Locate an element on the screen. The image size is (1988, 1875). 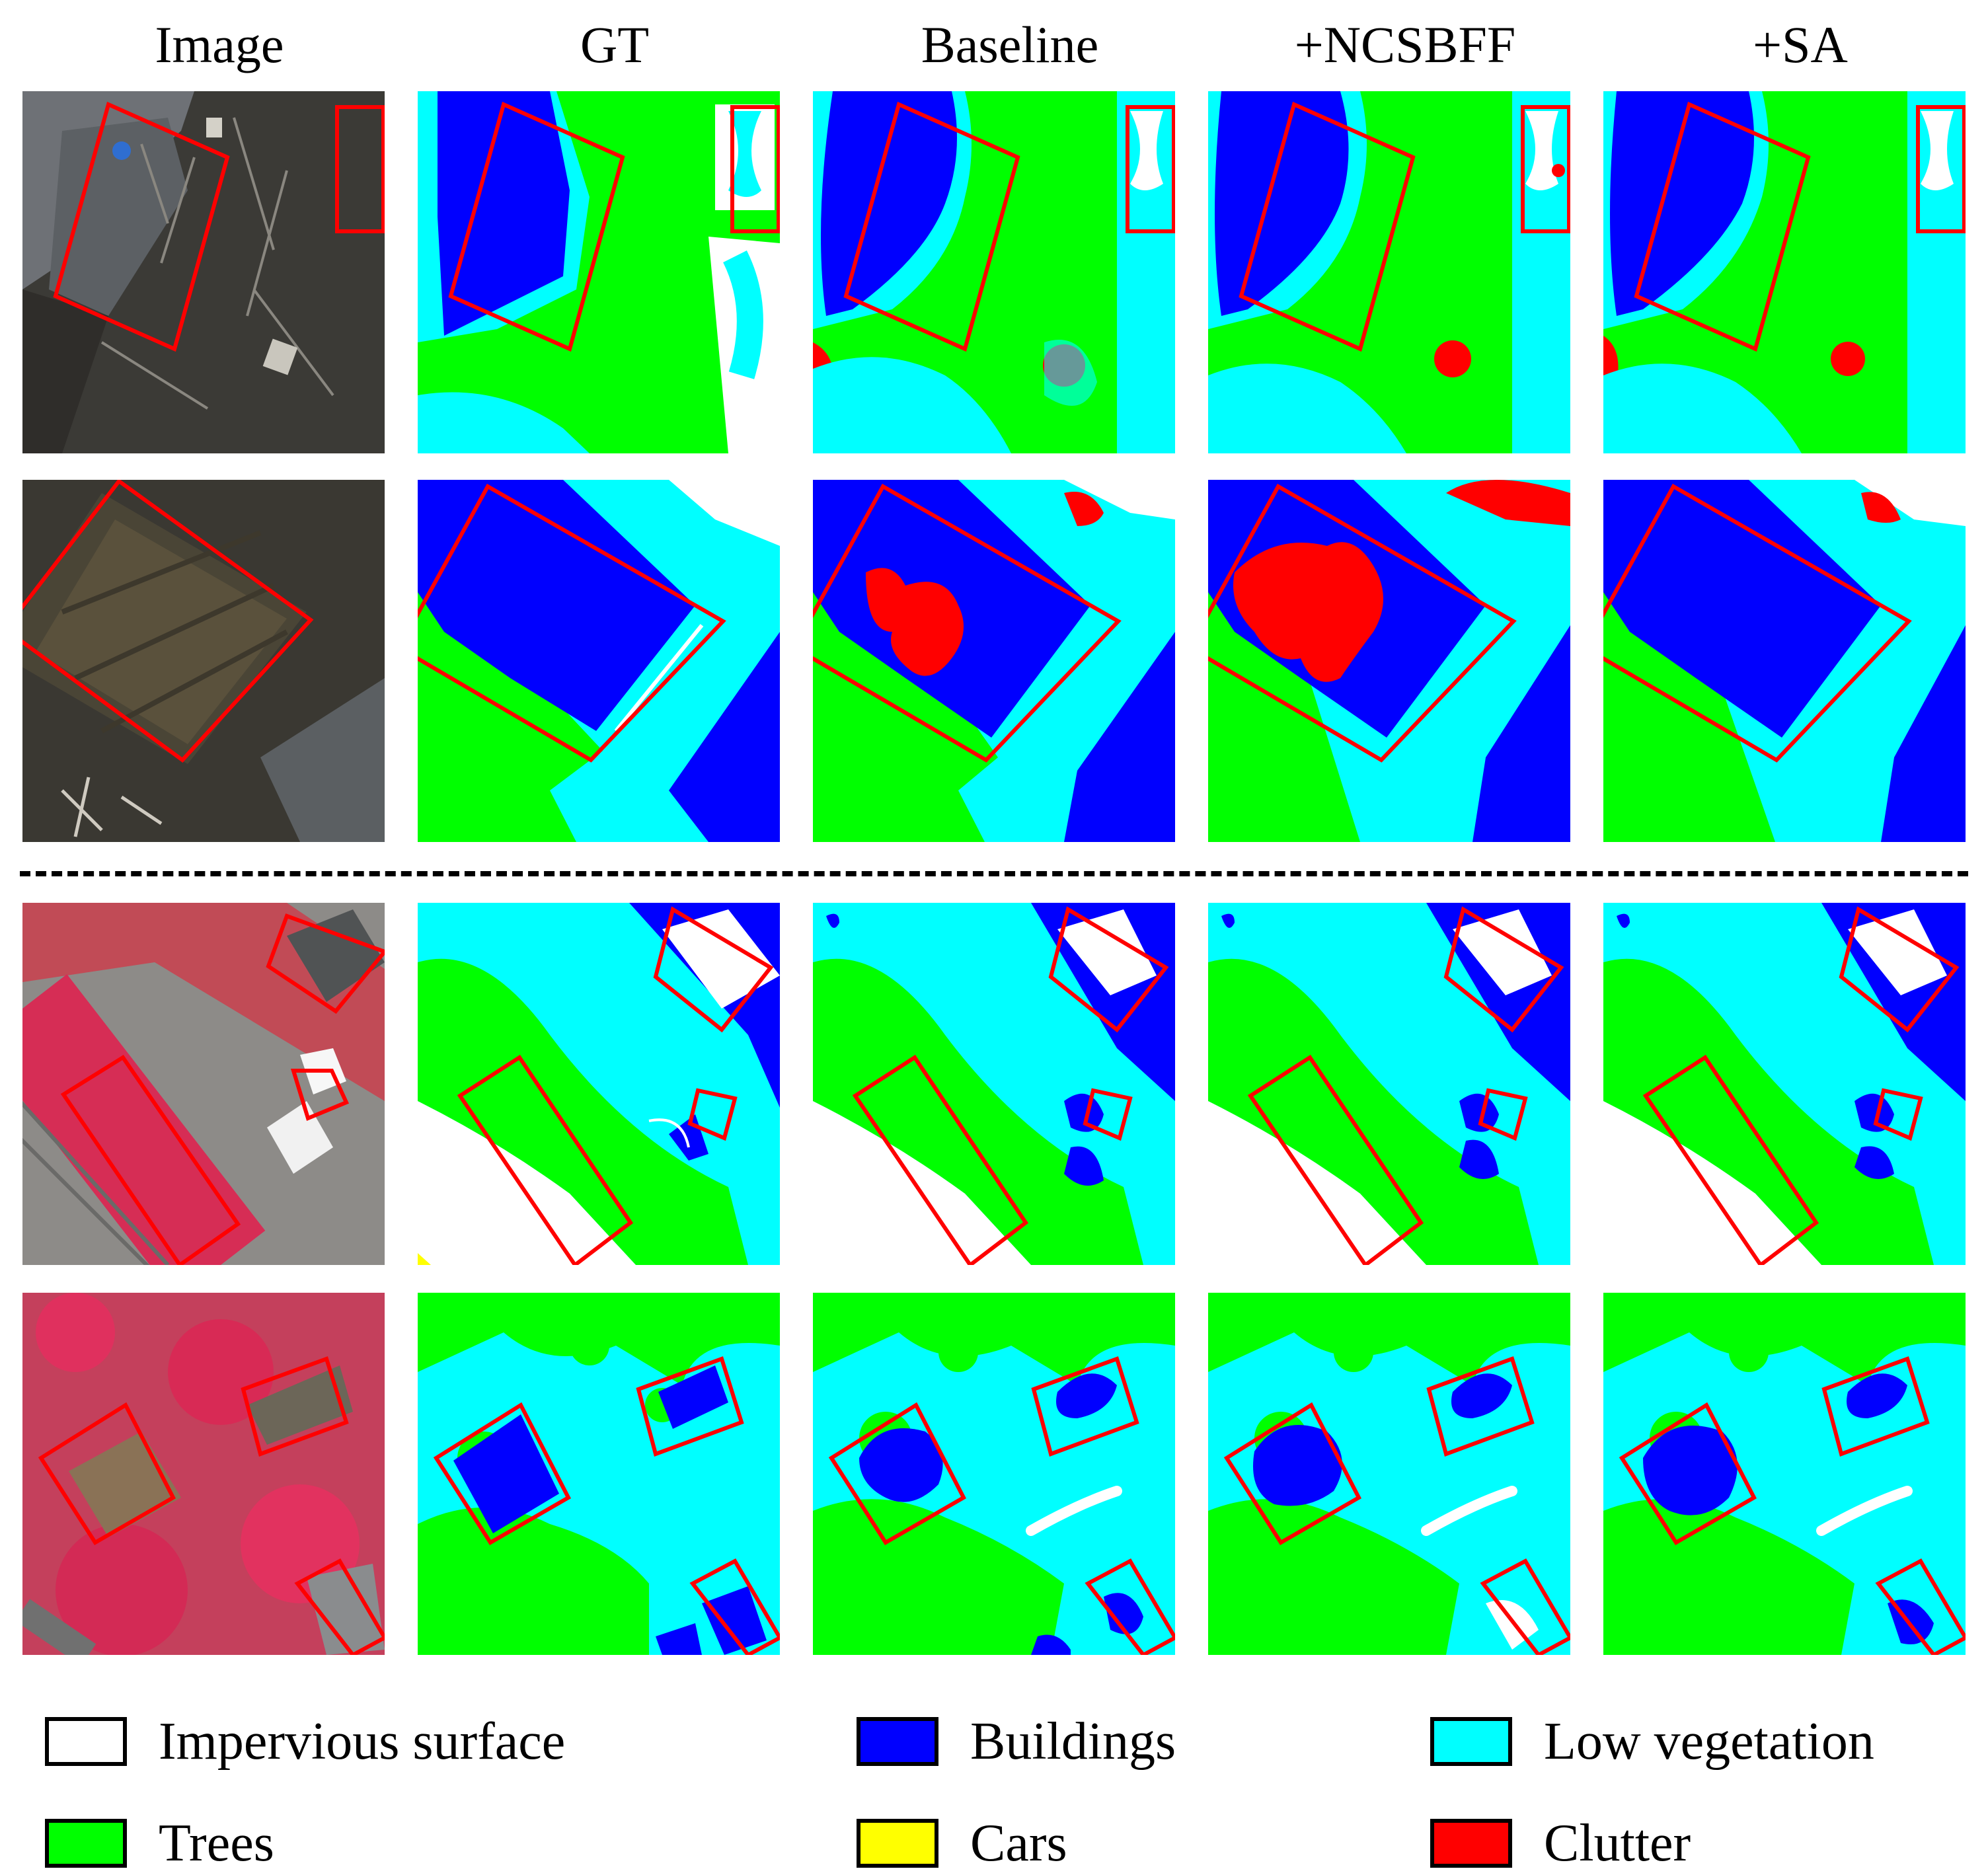
row1-gt-panel is located at coordinates (599, 272).